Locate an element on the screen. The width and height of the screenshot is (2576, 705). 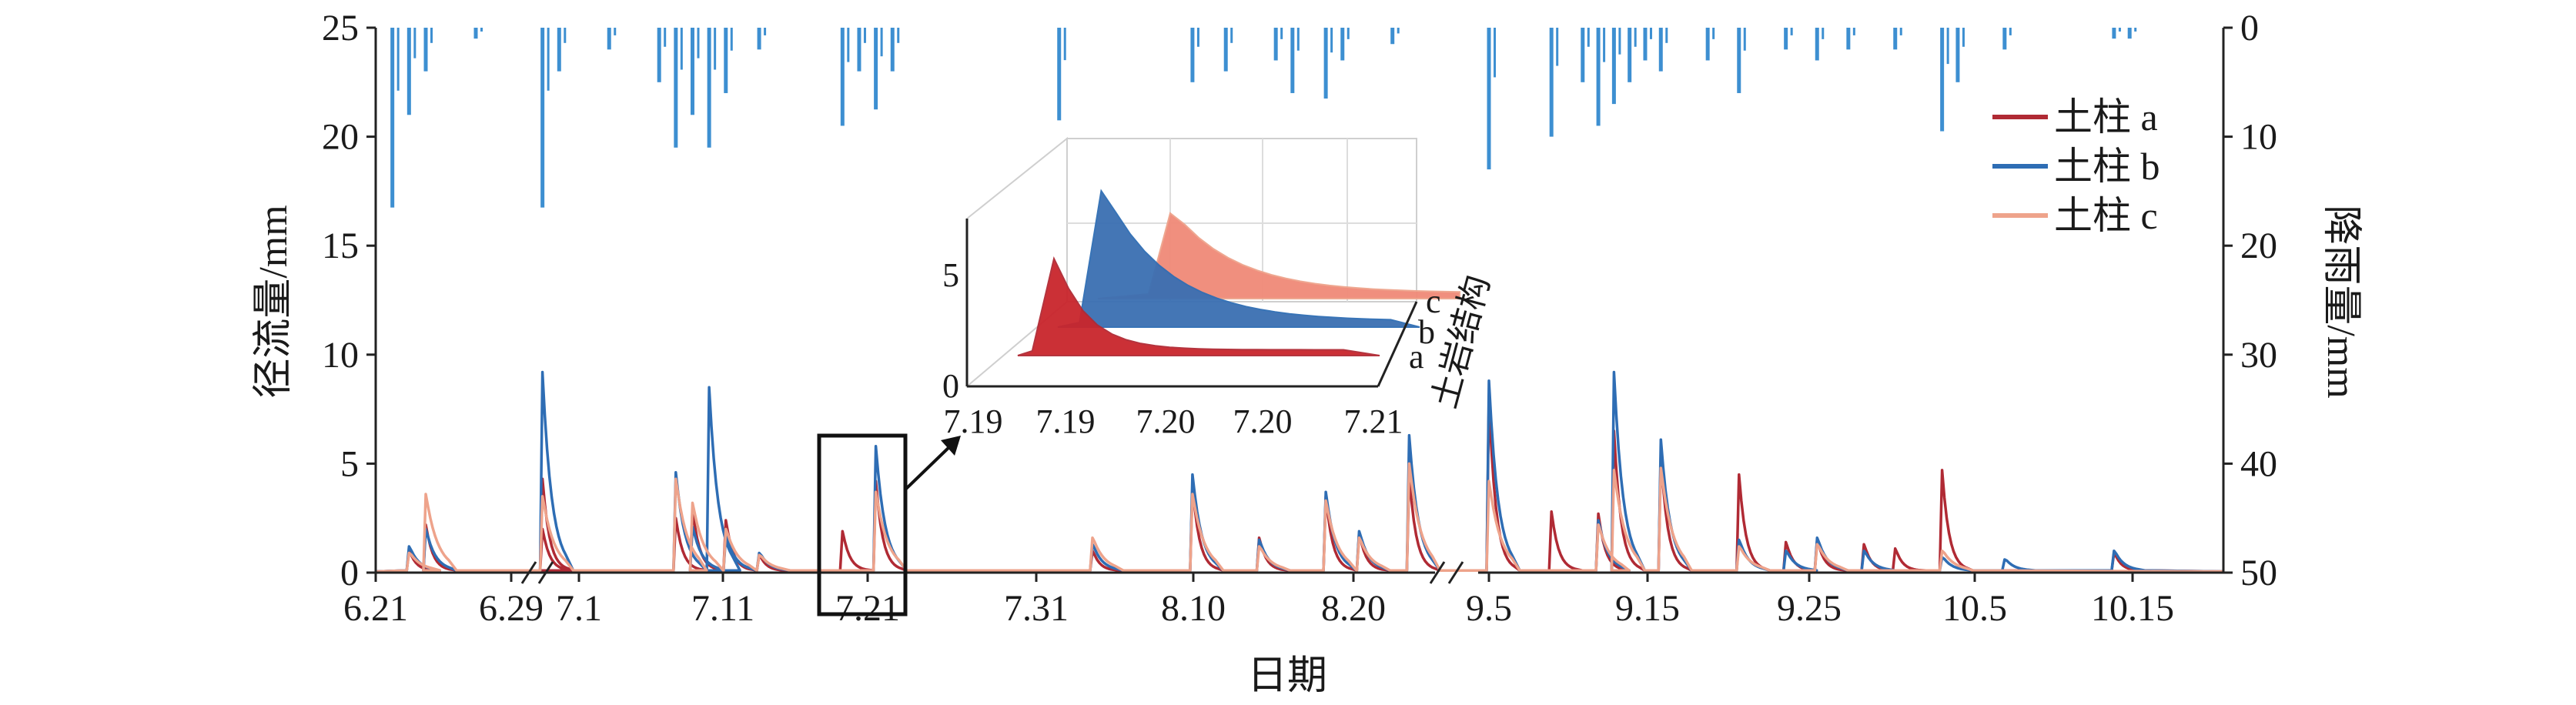
legend: 土柱 a 土柱 b 土柱 c is located at coordinates (2076, 166).